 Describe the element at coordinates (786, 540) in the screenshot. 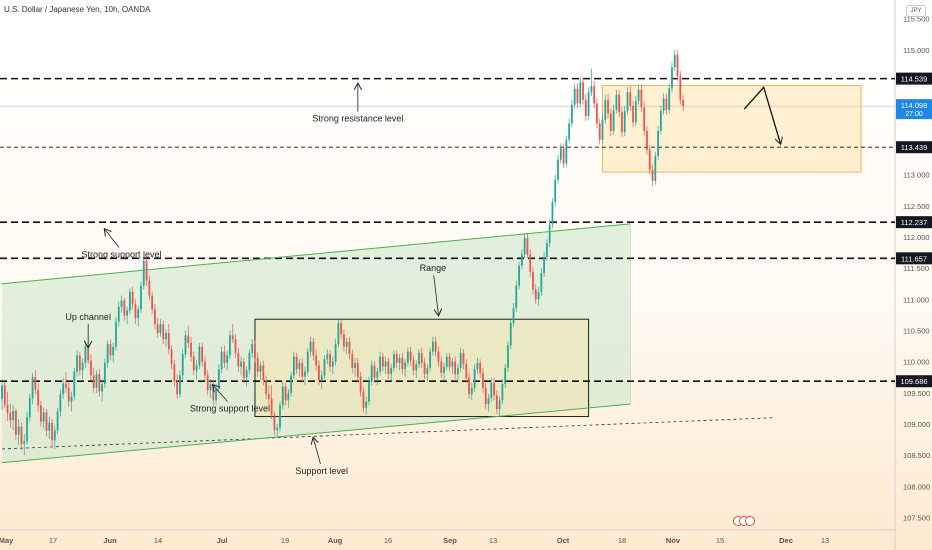

I see `time-tick-label: Dec` at that location.